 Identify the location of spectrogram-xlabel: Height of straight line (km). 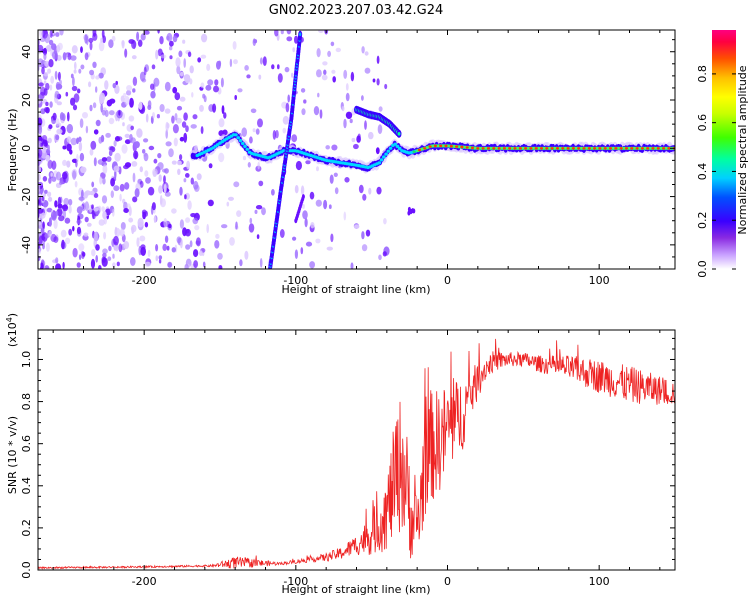
(355, 289).